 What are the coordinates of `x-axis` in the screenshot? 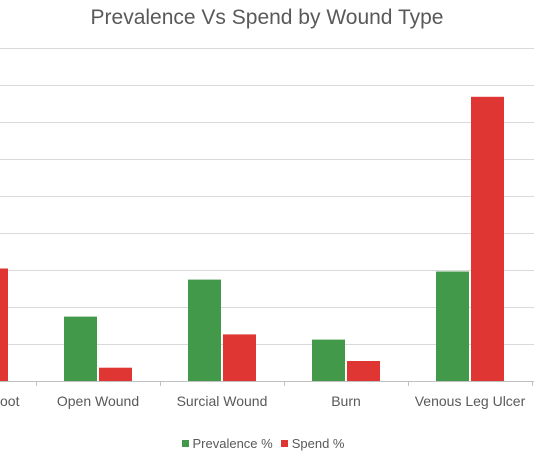 It's located at (267, 383).